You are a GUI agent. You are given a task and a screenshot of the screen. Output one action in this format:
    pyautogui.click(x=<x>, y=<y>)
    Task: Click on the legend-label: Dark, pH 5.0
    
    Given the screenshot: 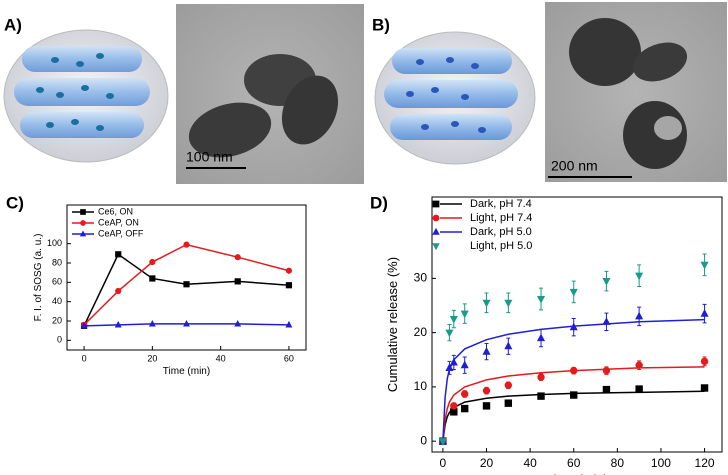 What is the action you would take?
    pyautogui.click(x=501, y=232)
    